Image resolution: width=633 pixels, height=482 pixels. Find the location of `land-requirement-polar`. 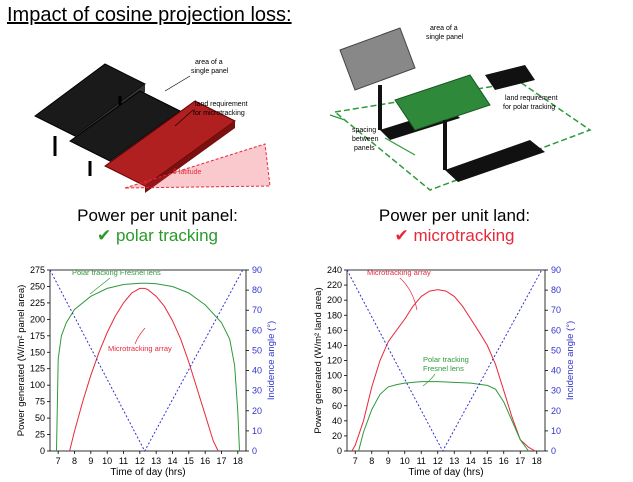

land-requirement-polar is located at coordinates (462, 136).